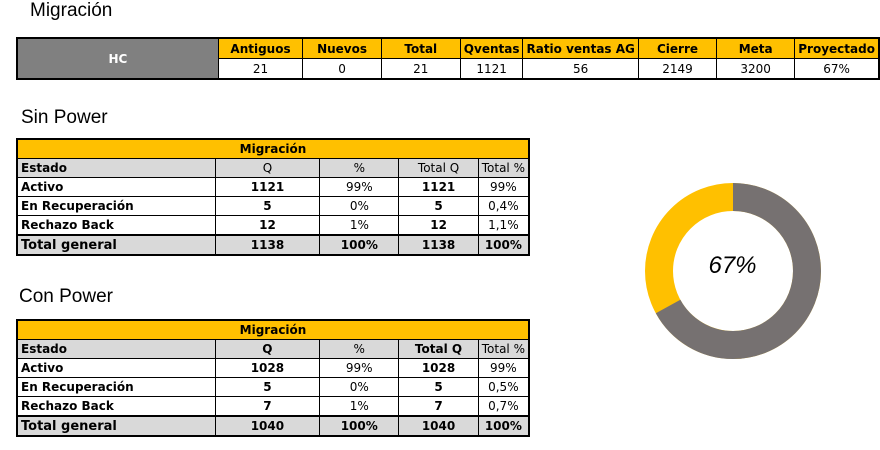  Describe the element at coordinates (677, 48) in the screenshot. I see `summary-header: Cierre` at that location.